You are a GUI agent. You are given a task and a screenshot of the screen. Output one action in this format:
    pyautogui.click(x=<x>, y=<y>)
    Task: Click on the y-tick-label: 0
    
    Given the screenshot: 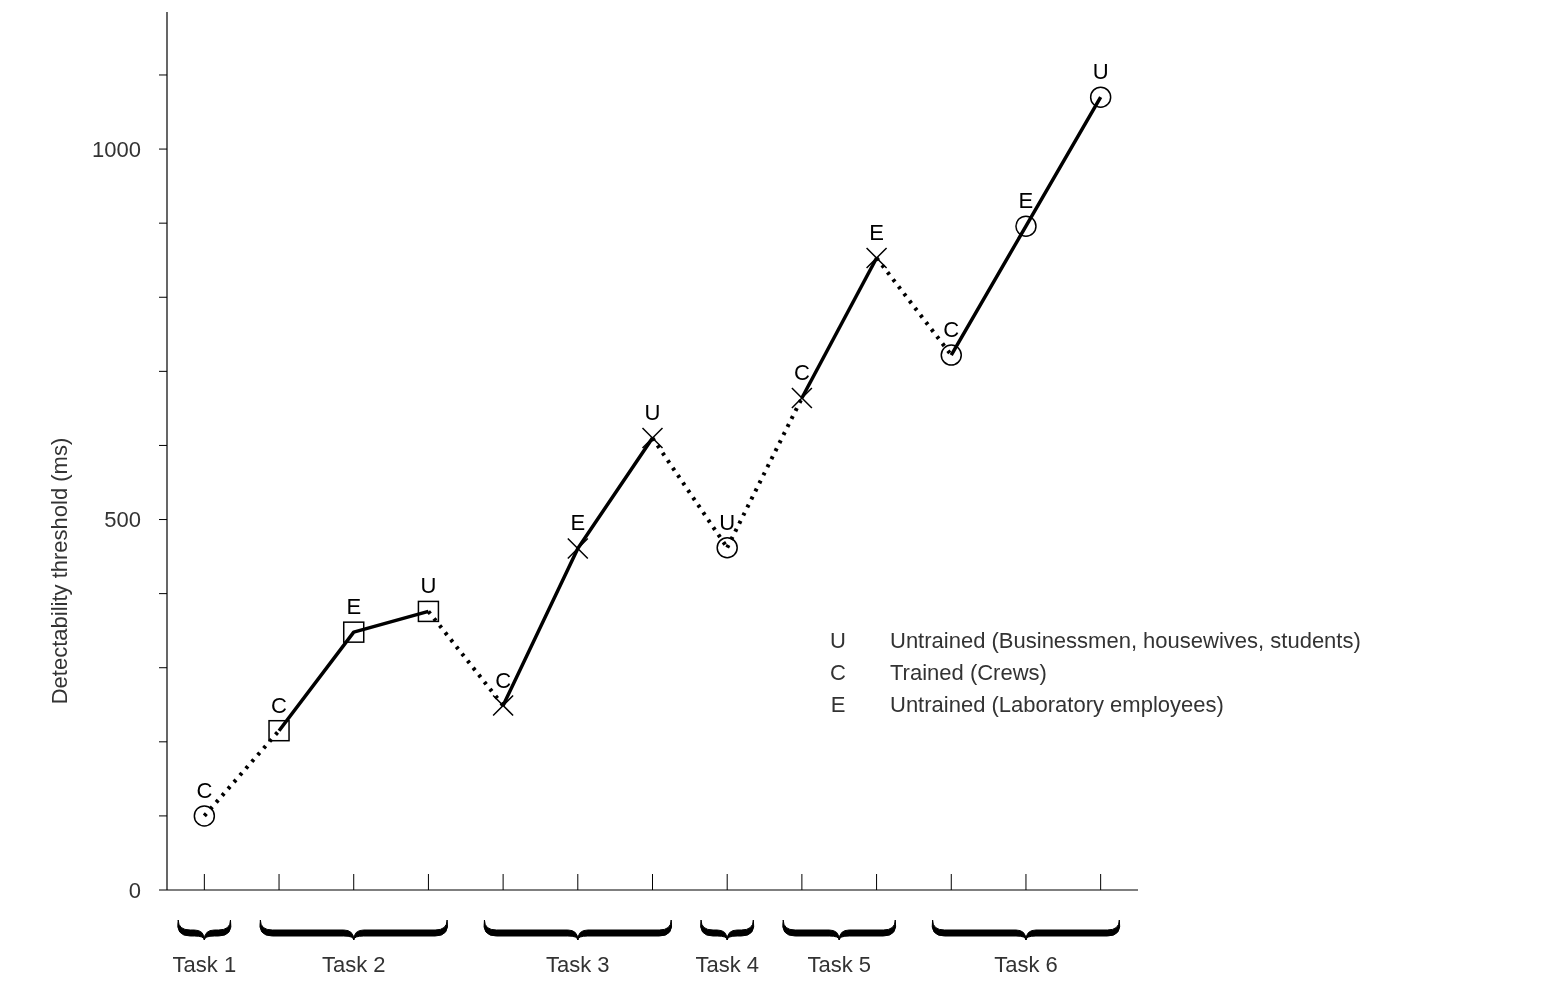 What is the action you would take?
    pyautogui.click(x=134, y=890)
    